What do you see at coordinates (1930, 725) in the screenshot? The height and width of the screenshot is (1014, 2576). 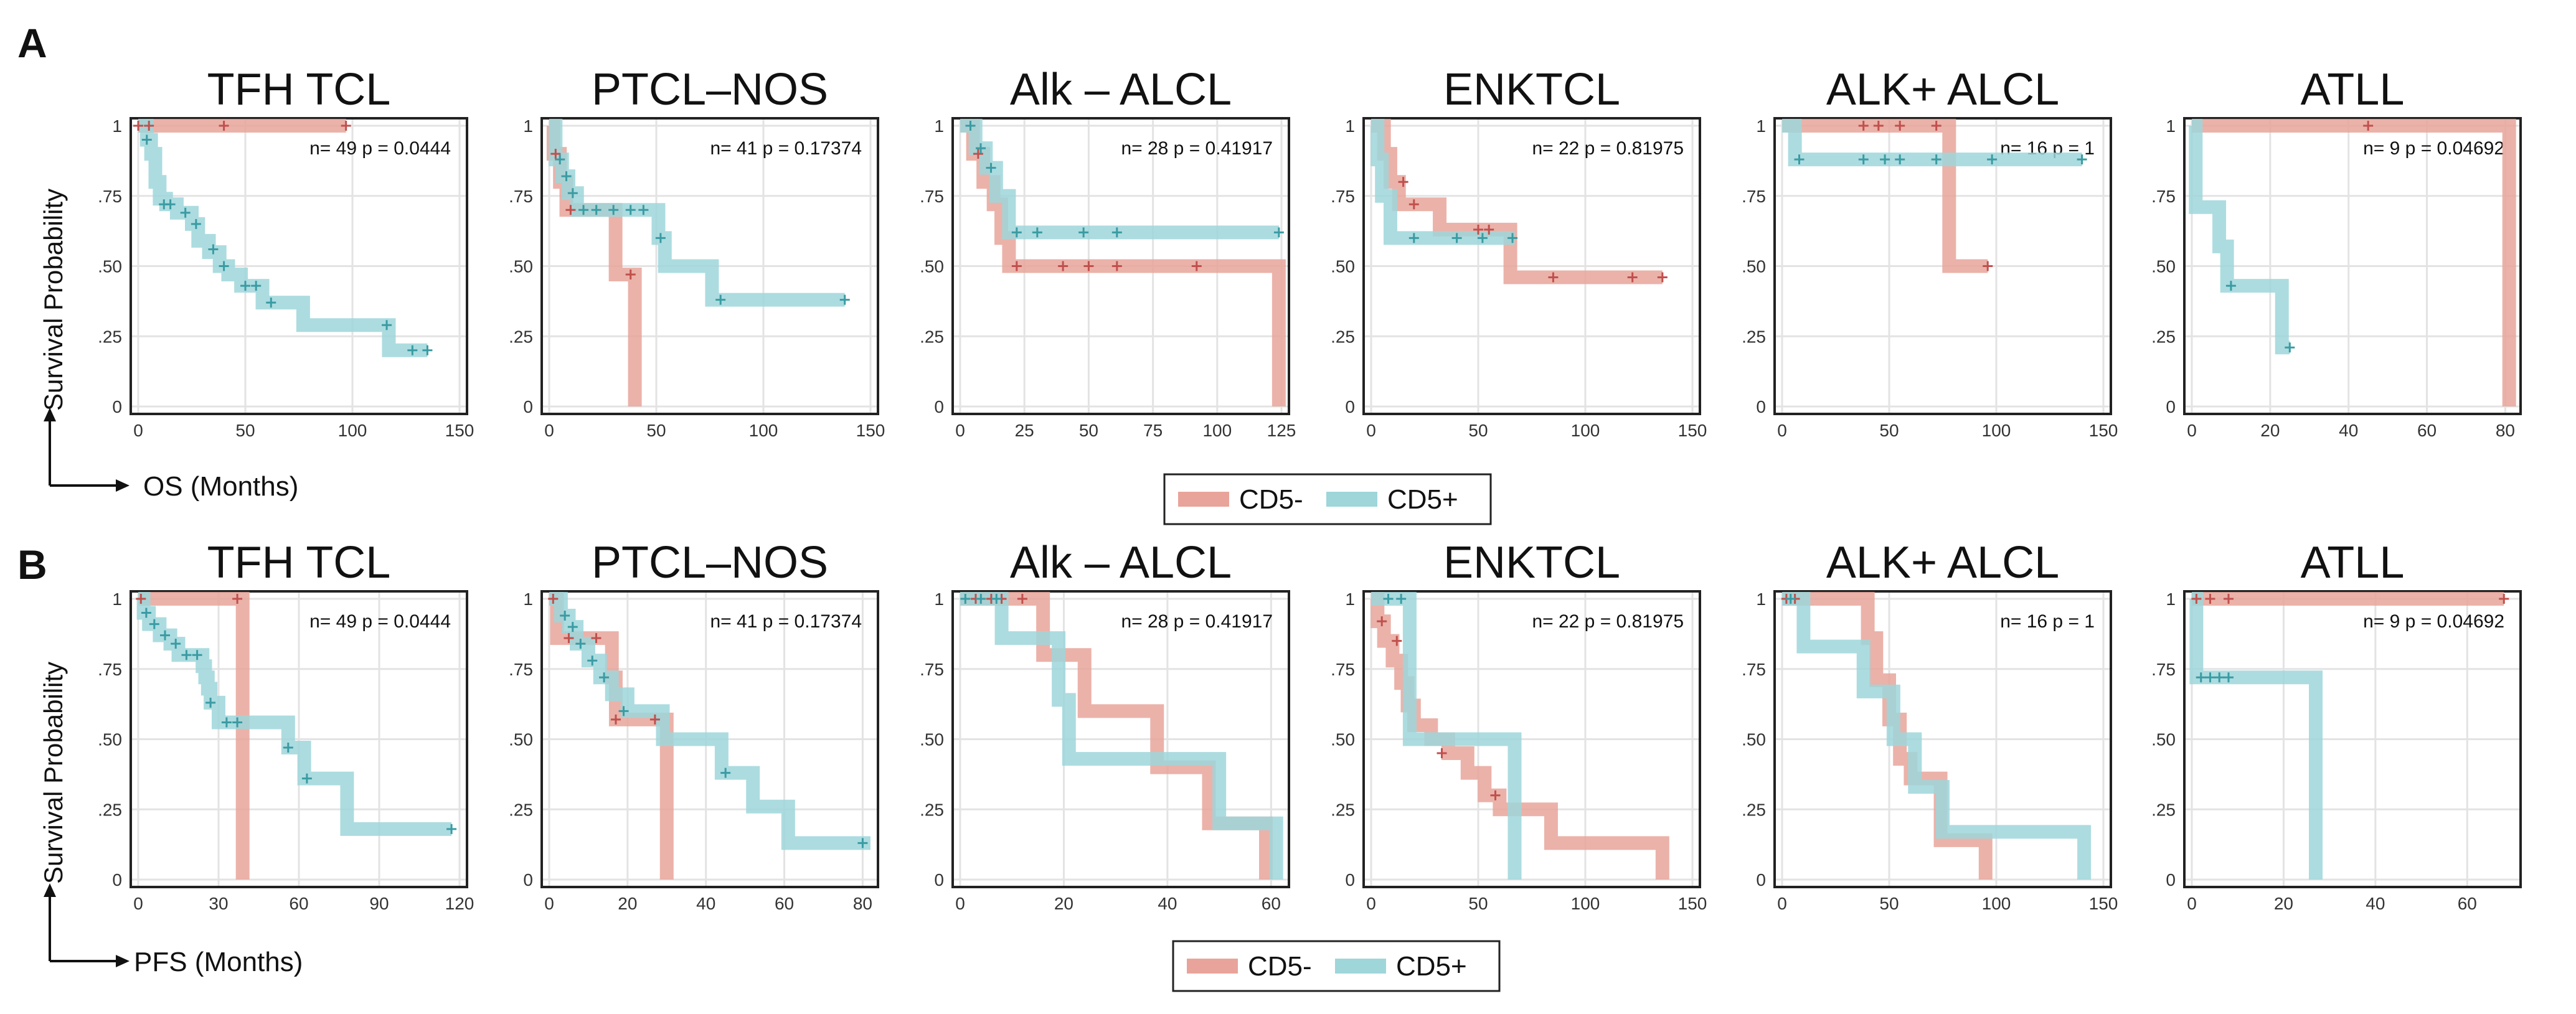 I see `km-panel: ALK+ ALCL n= 16 p = 1 0 .25 .50 .75 1 0 50 100 150` at bounding box center [1930, 725].